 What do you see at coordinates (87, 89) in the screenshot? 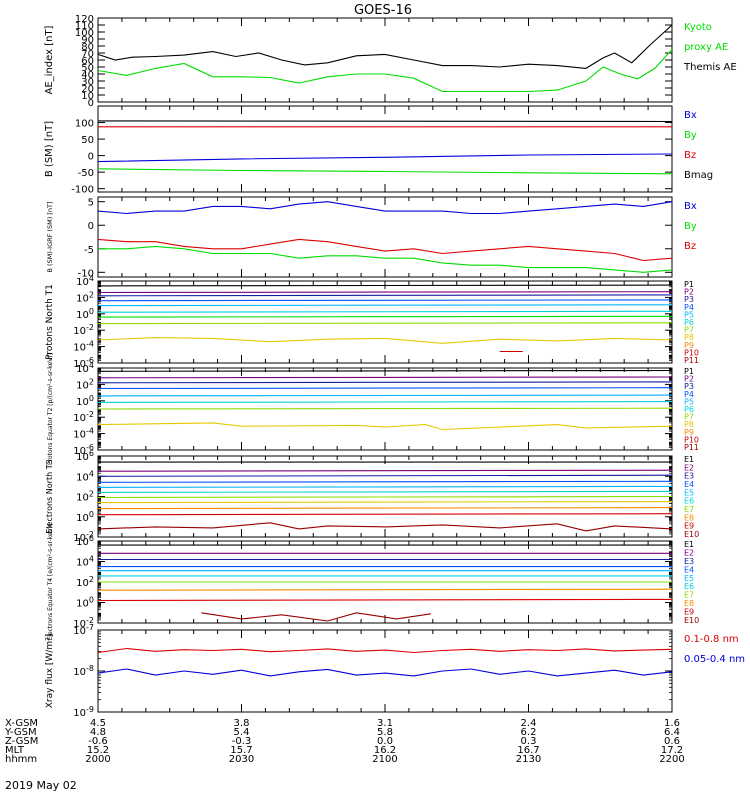
I see `y-tick-label: 20` at bounding box center [87, 89].